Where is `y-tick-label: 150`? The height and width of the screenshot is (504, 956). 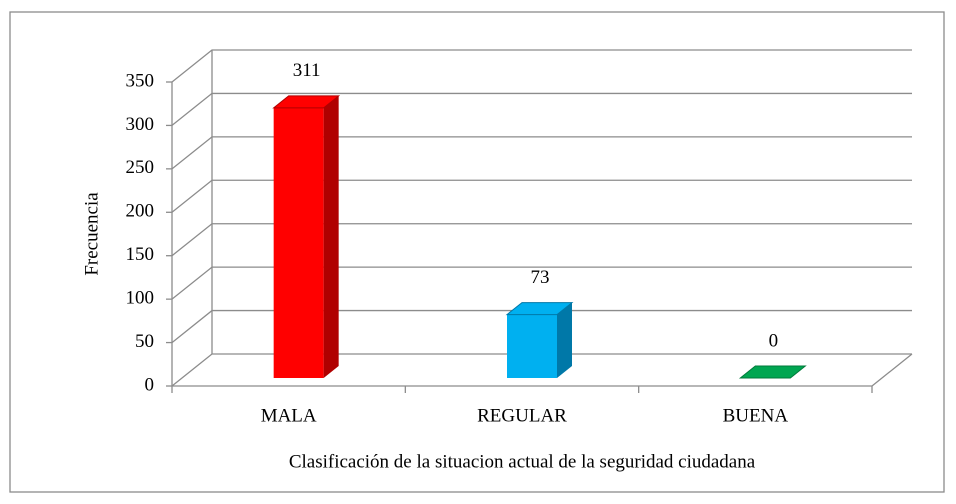 y-tick-label: 150 is located at coordinates (140, 254).